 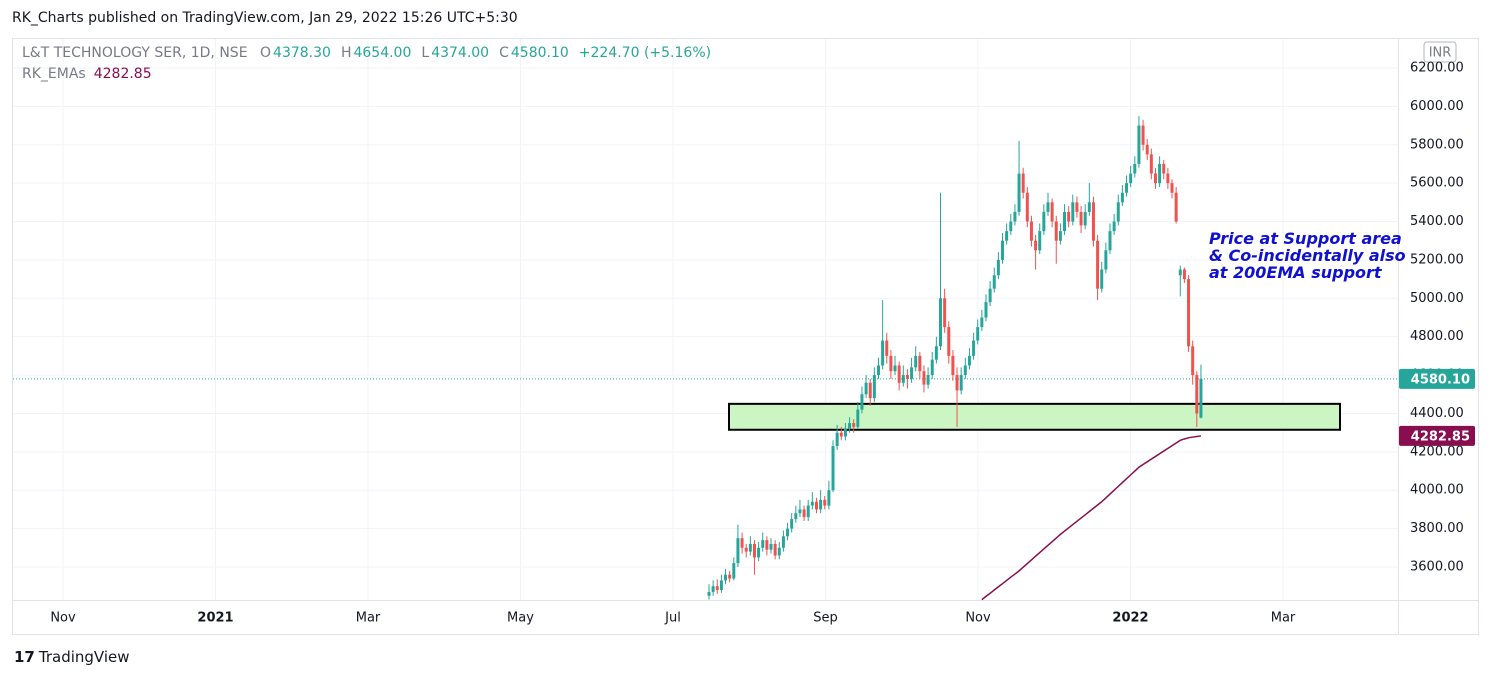 I want to click on ema-line, so click(x=1091, y=518).